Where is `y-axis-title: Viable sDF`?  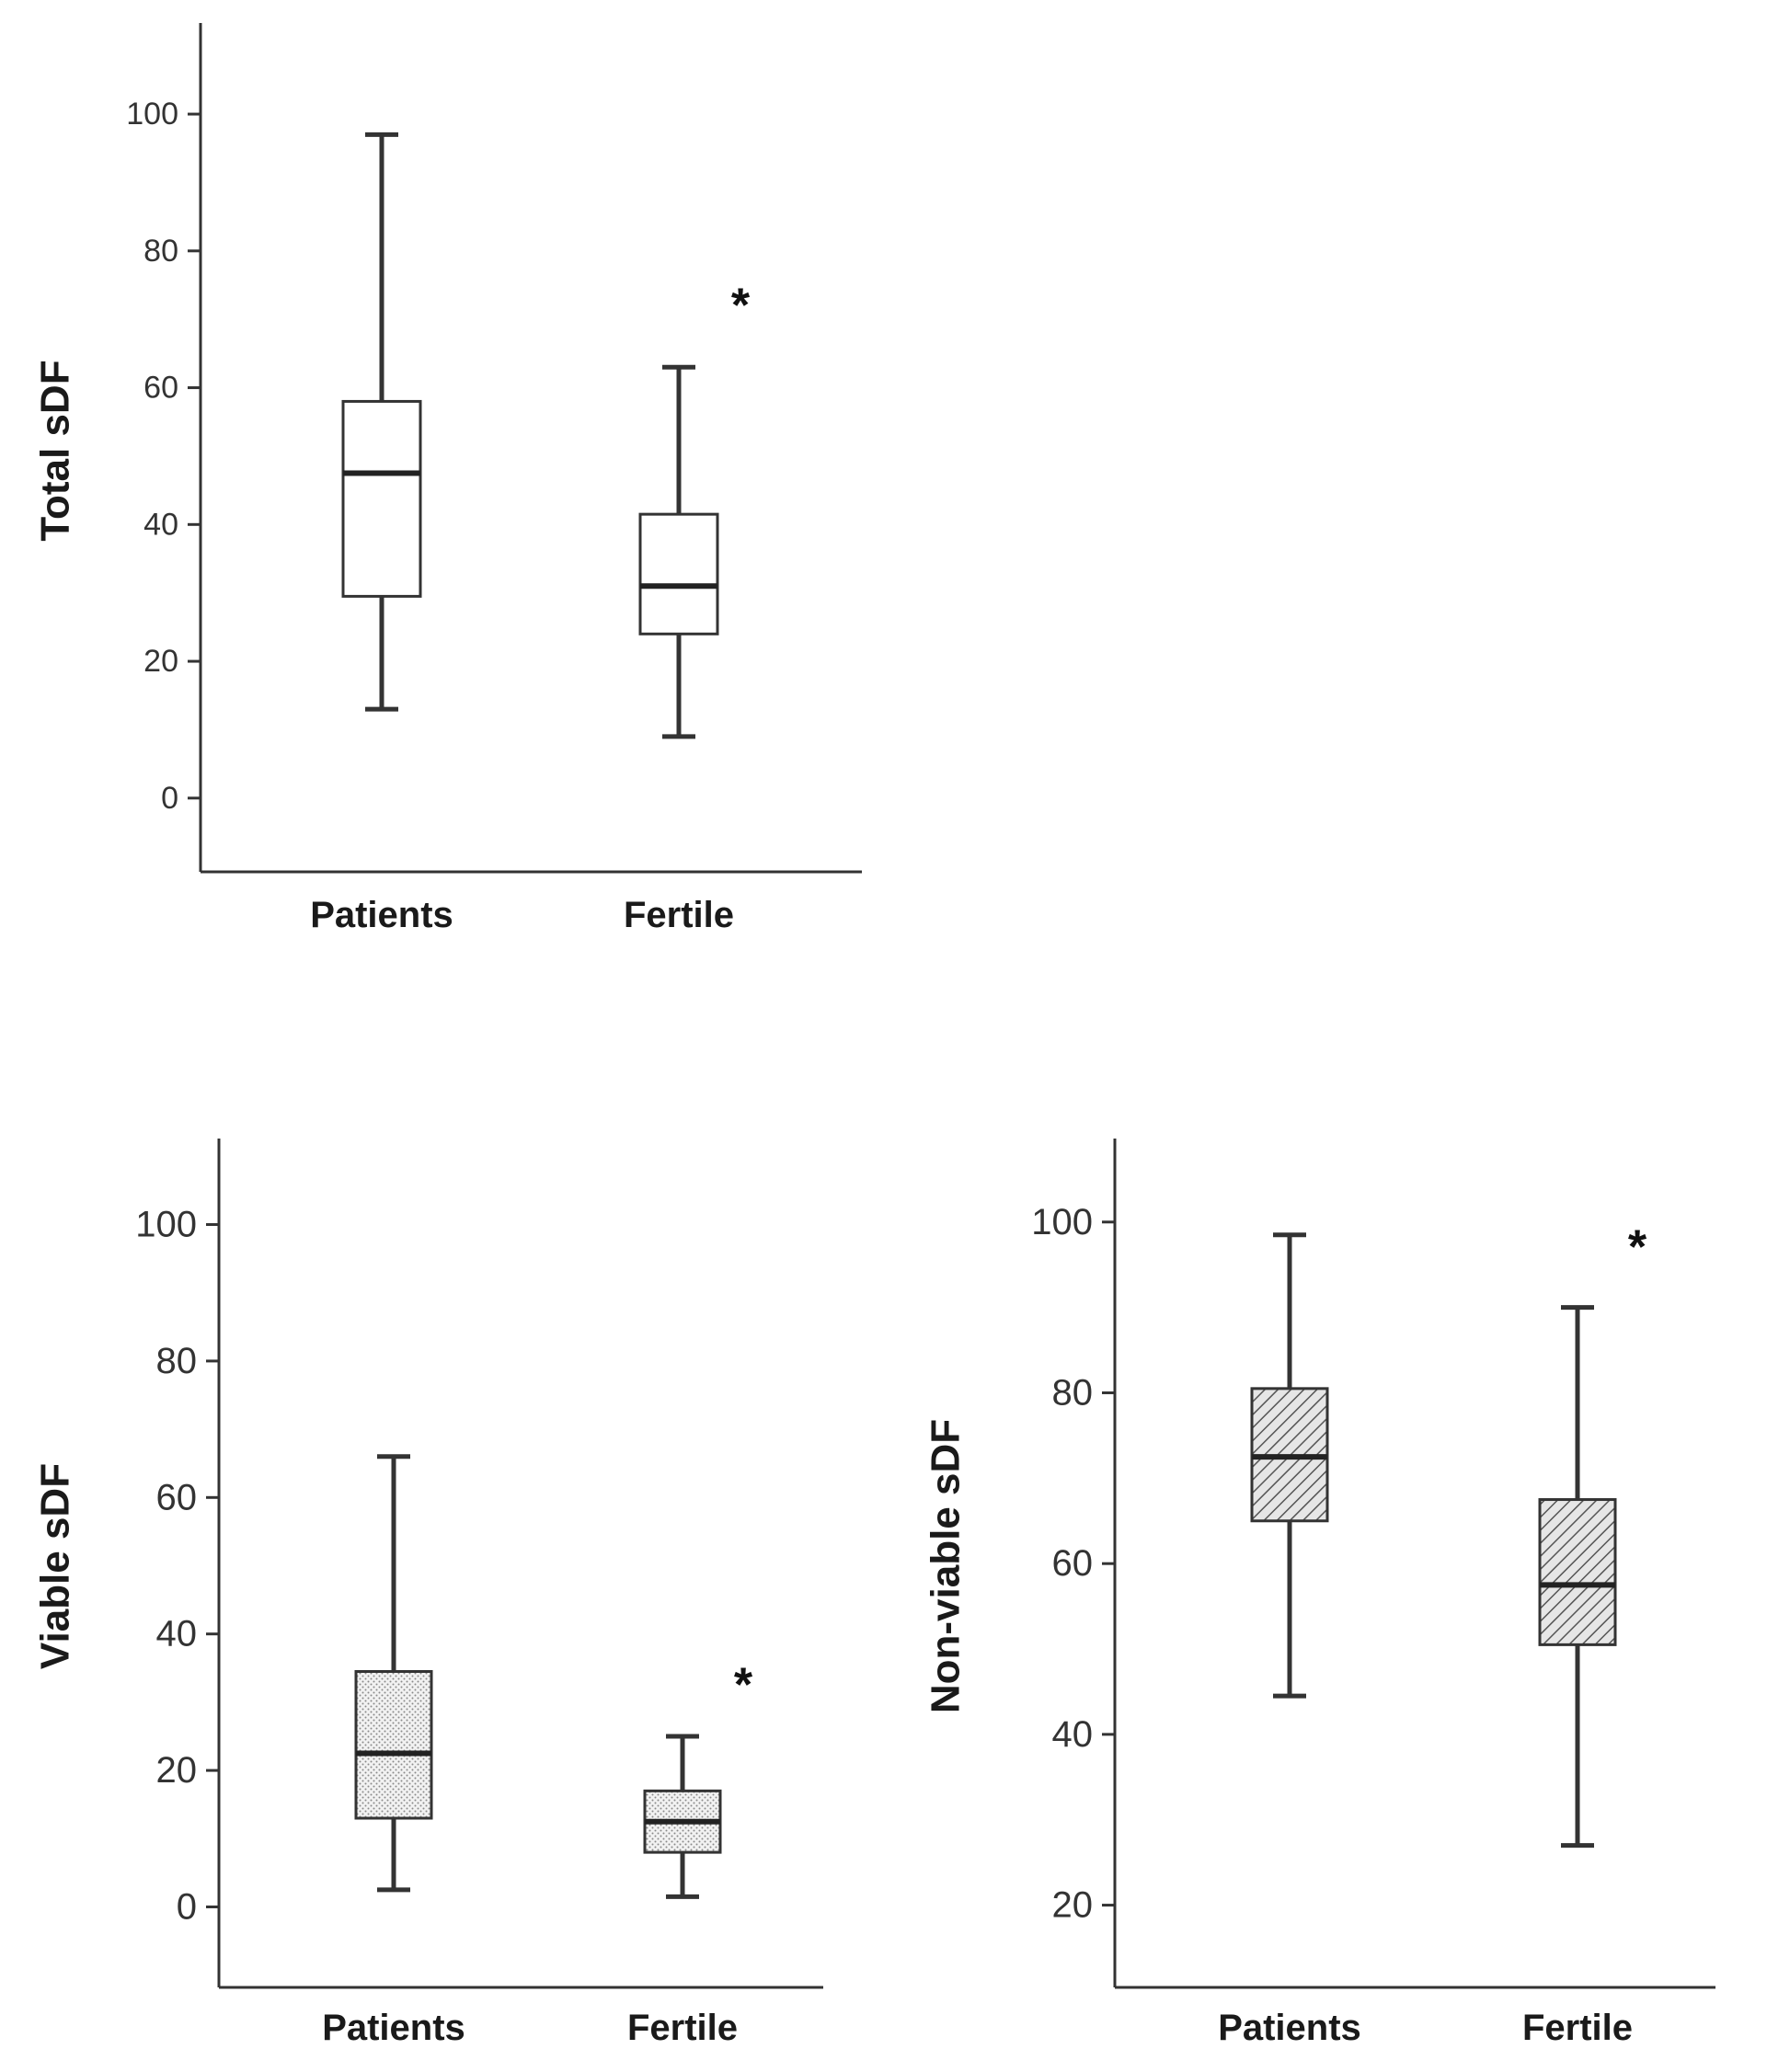
y-axis-title: Viable sDF is located at coordinates (55, 1566).